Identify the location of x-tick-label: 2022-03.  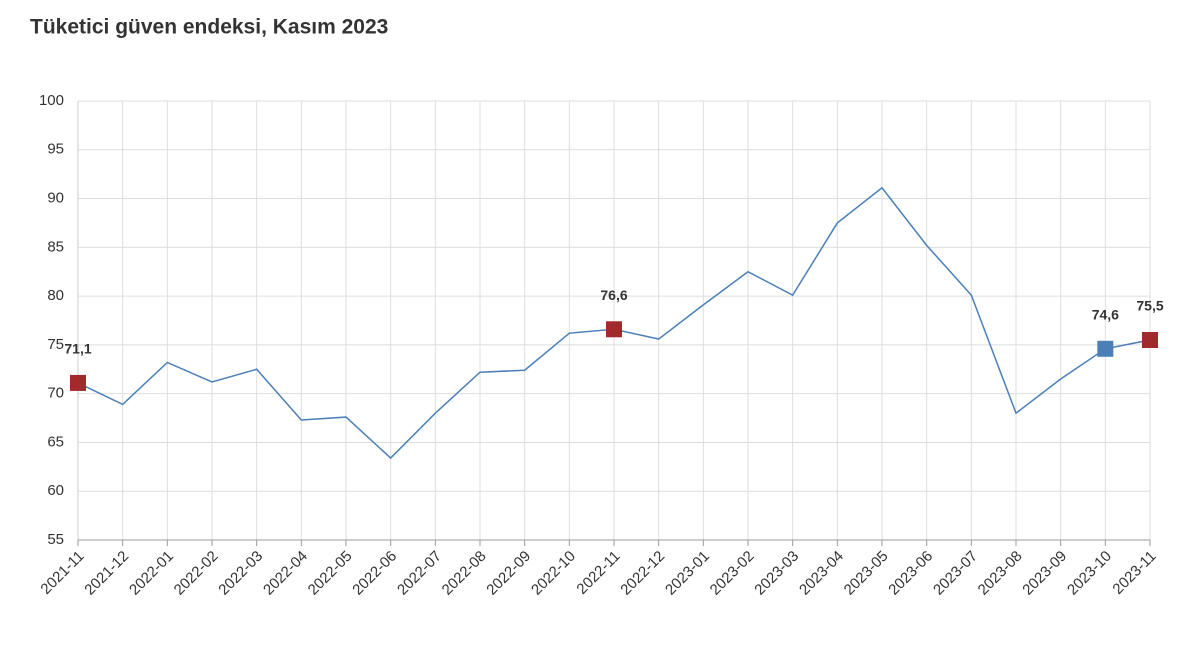
(240, 573).